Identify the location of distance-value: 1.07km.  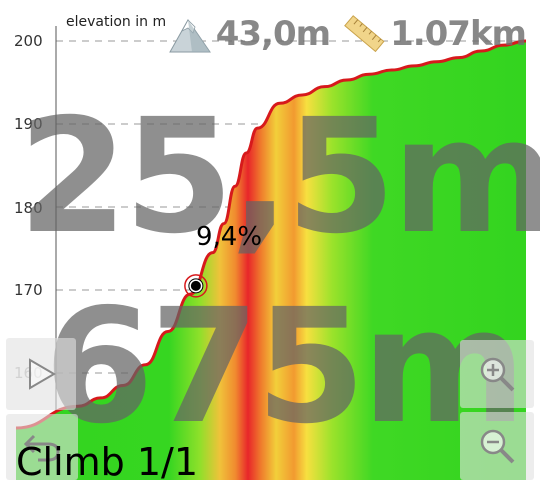
(458, 34).